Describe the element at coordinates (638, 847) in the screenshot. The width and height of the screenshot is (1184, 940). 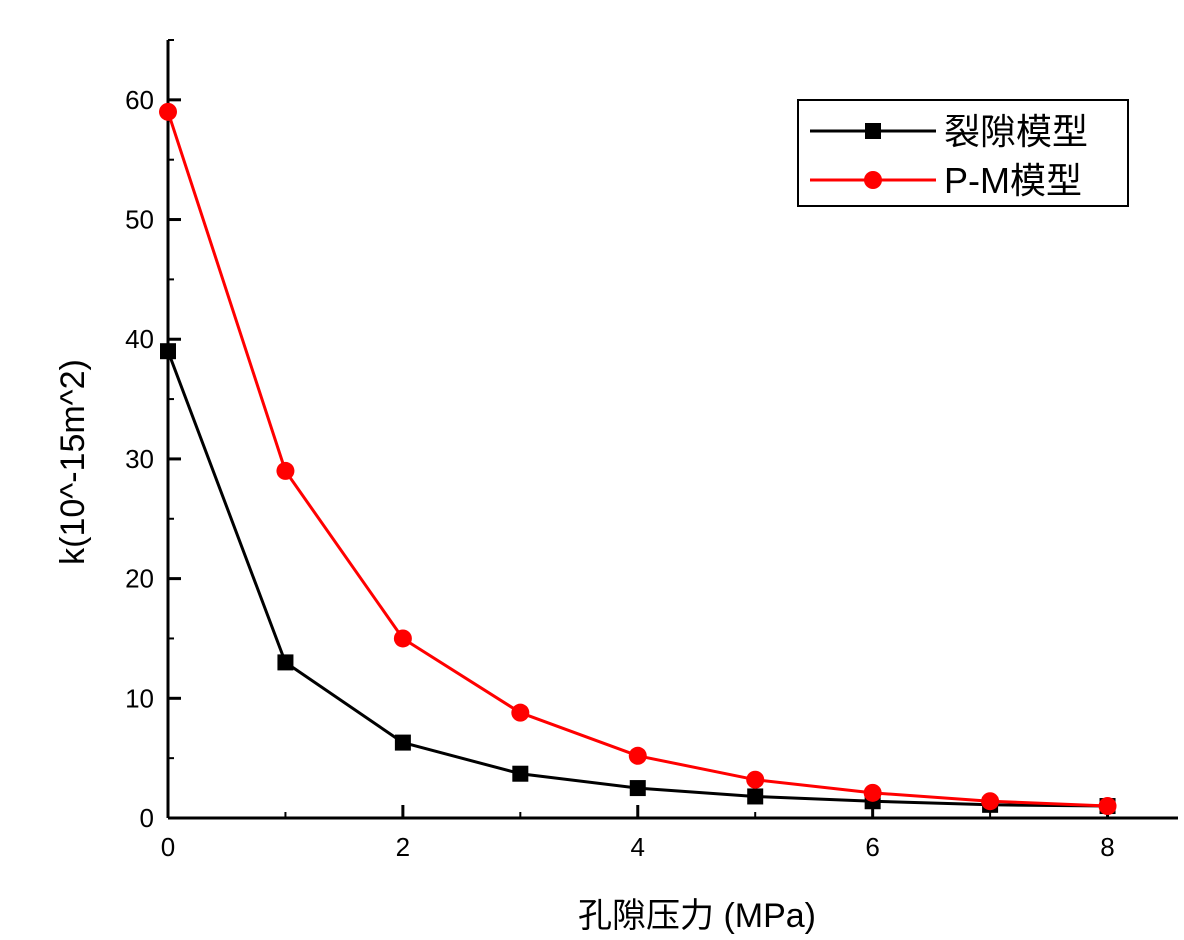
I see `x-tick-label: 4` at that location.